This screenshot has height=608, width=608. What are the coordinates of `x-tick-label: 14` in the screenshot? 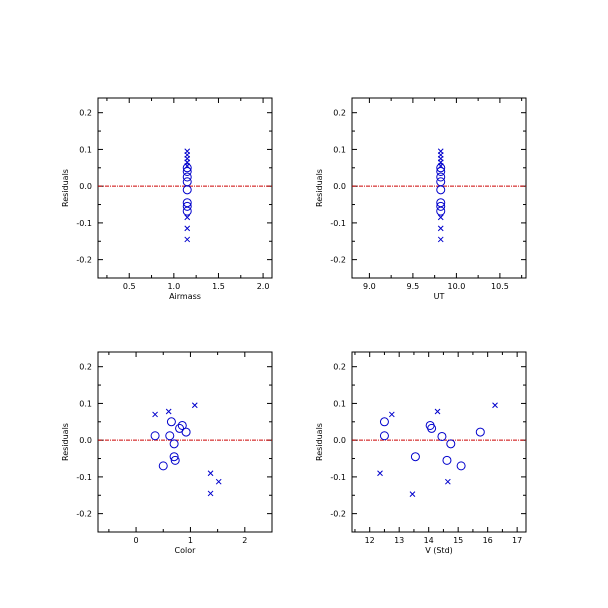 It's located at (429, 540).